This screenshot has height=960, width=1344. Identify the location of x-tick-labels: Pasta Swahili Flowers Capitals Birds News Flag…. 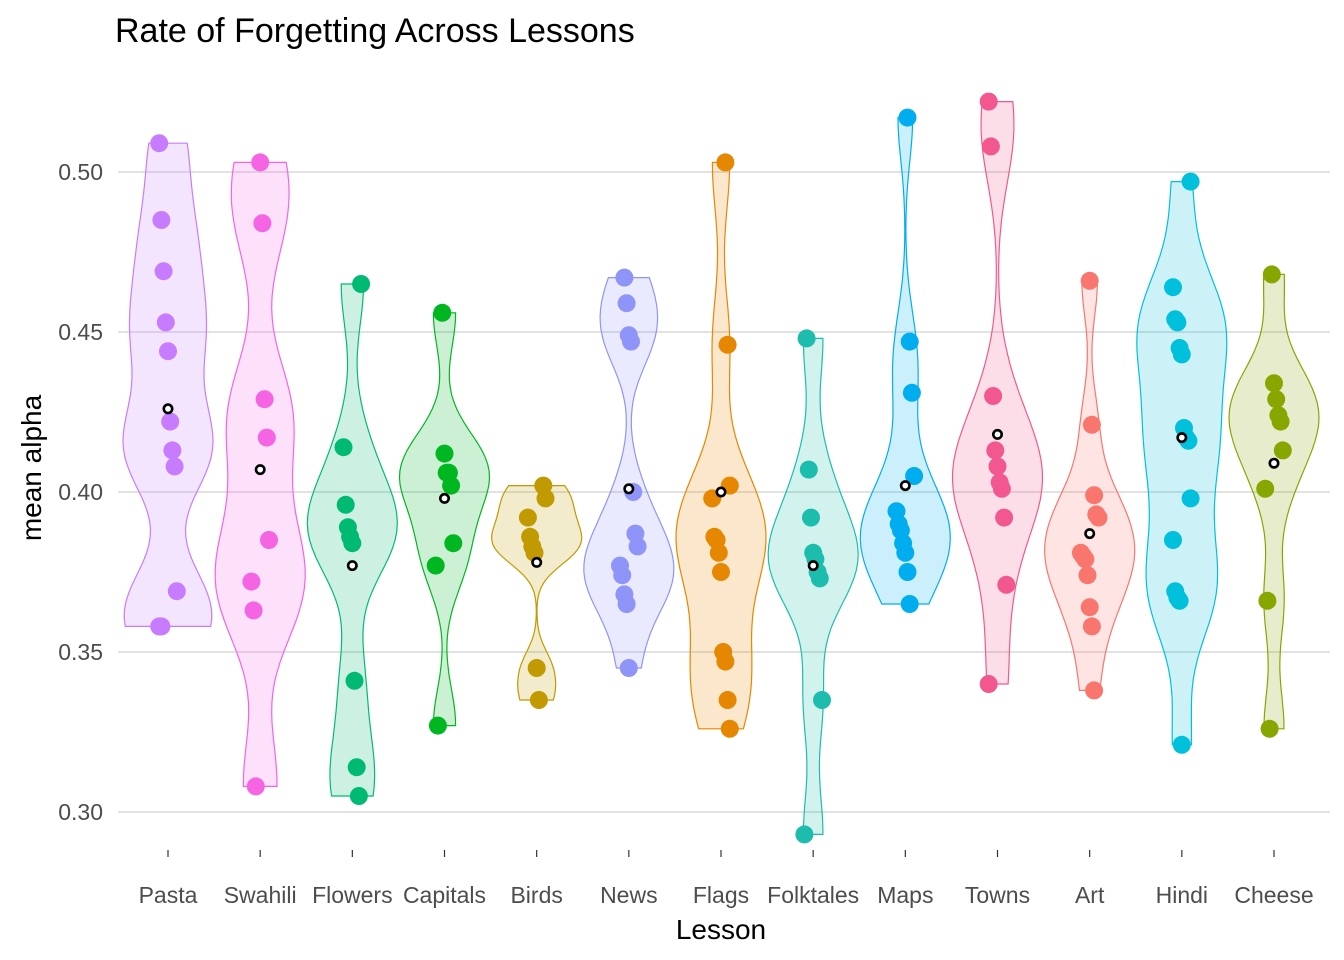
(726, 879).